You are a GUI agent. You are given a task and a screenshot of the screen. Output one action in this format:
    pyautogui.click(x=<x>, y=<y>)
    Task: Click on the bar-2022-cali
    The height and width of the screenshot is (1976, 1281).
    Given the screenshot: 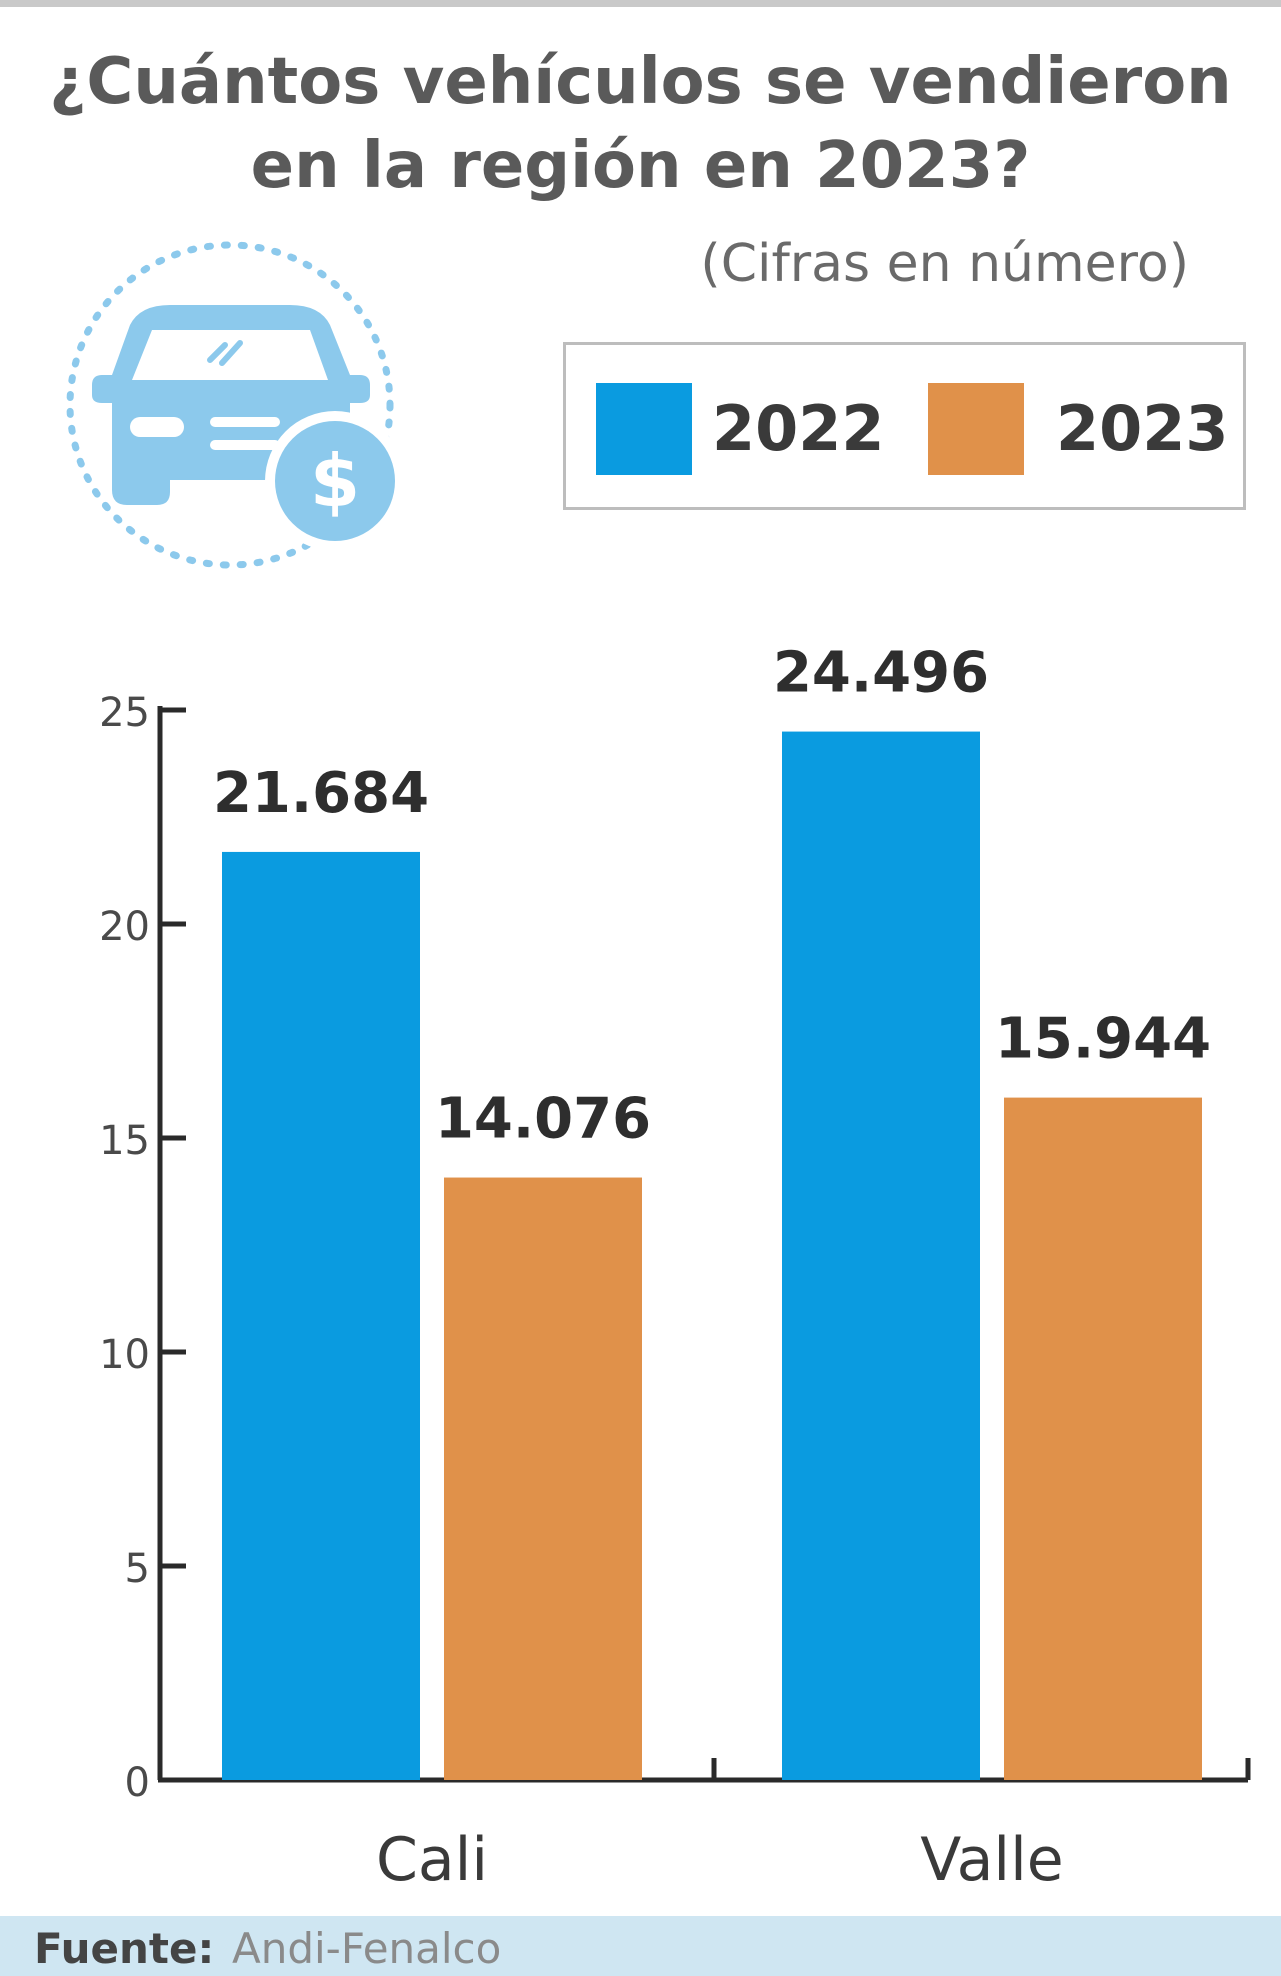 What is the action you would take?
    pyautogui.click(x=321, y=1315)
    